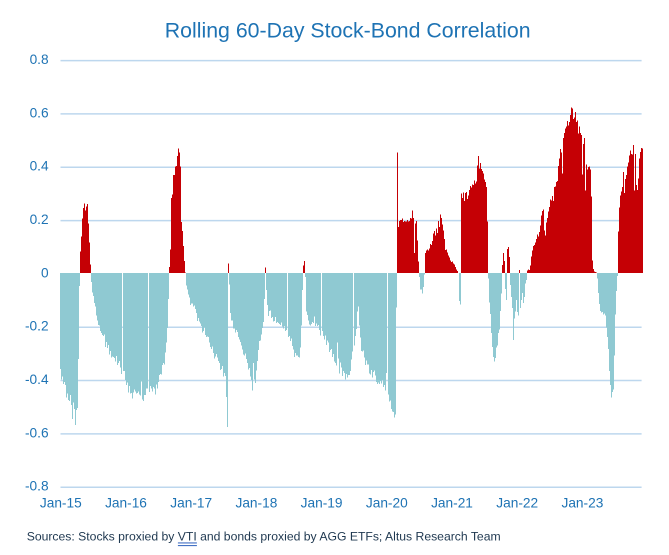  I want to click on svg-text: -0.6, so click(37, 432).